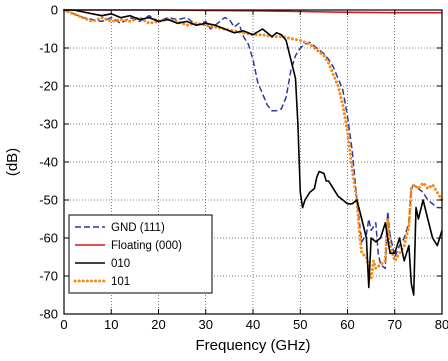 Image resolution: width=448 pixels, height=361 pixels. What do you see at coordinates (300, 324) in the screenshot?
I see `x-tick-label: 50` at bounding box center [300, 324].